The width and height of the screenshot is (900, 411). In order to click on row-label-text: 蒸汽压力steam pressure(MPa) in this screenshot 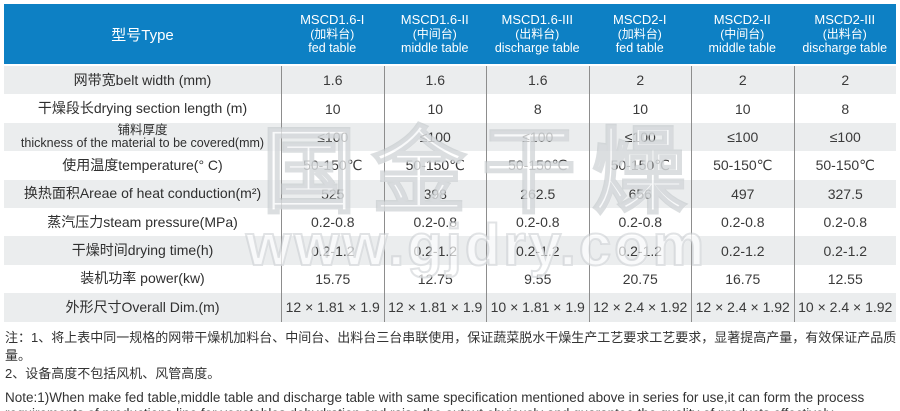, I will do `click(142, 221)`.